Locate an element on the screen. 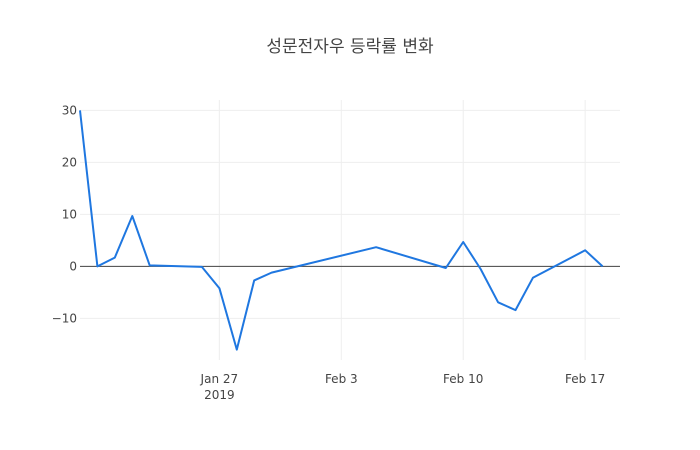 The height and width of the screenshot is (450, 700). y-tick-label: 10 is located at coordinates (69, 214).